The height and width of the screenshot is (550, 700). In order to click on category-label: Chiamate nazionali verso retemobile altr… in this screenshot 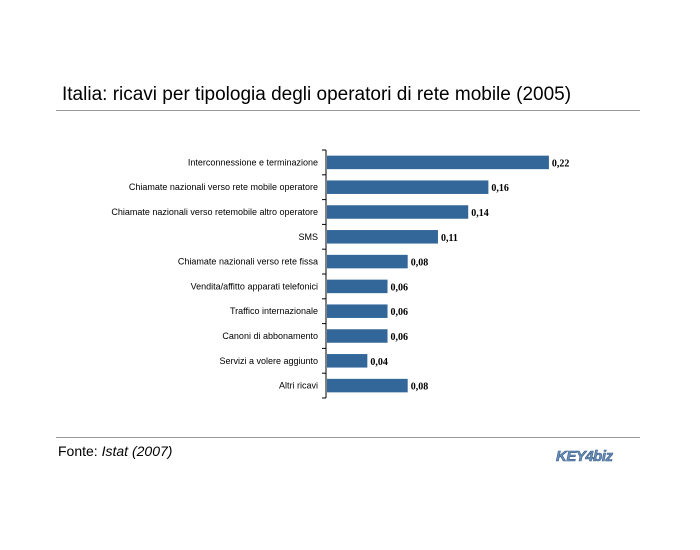, I will do `click(214, 212)`.